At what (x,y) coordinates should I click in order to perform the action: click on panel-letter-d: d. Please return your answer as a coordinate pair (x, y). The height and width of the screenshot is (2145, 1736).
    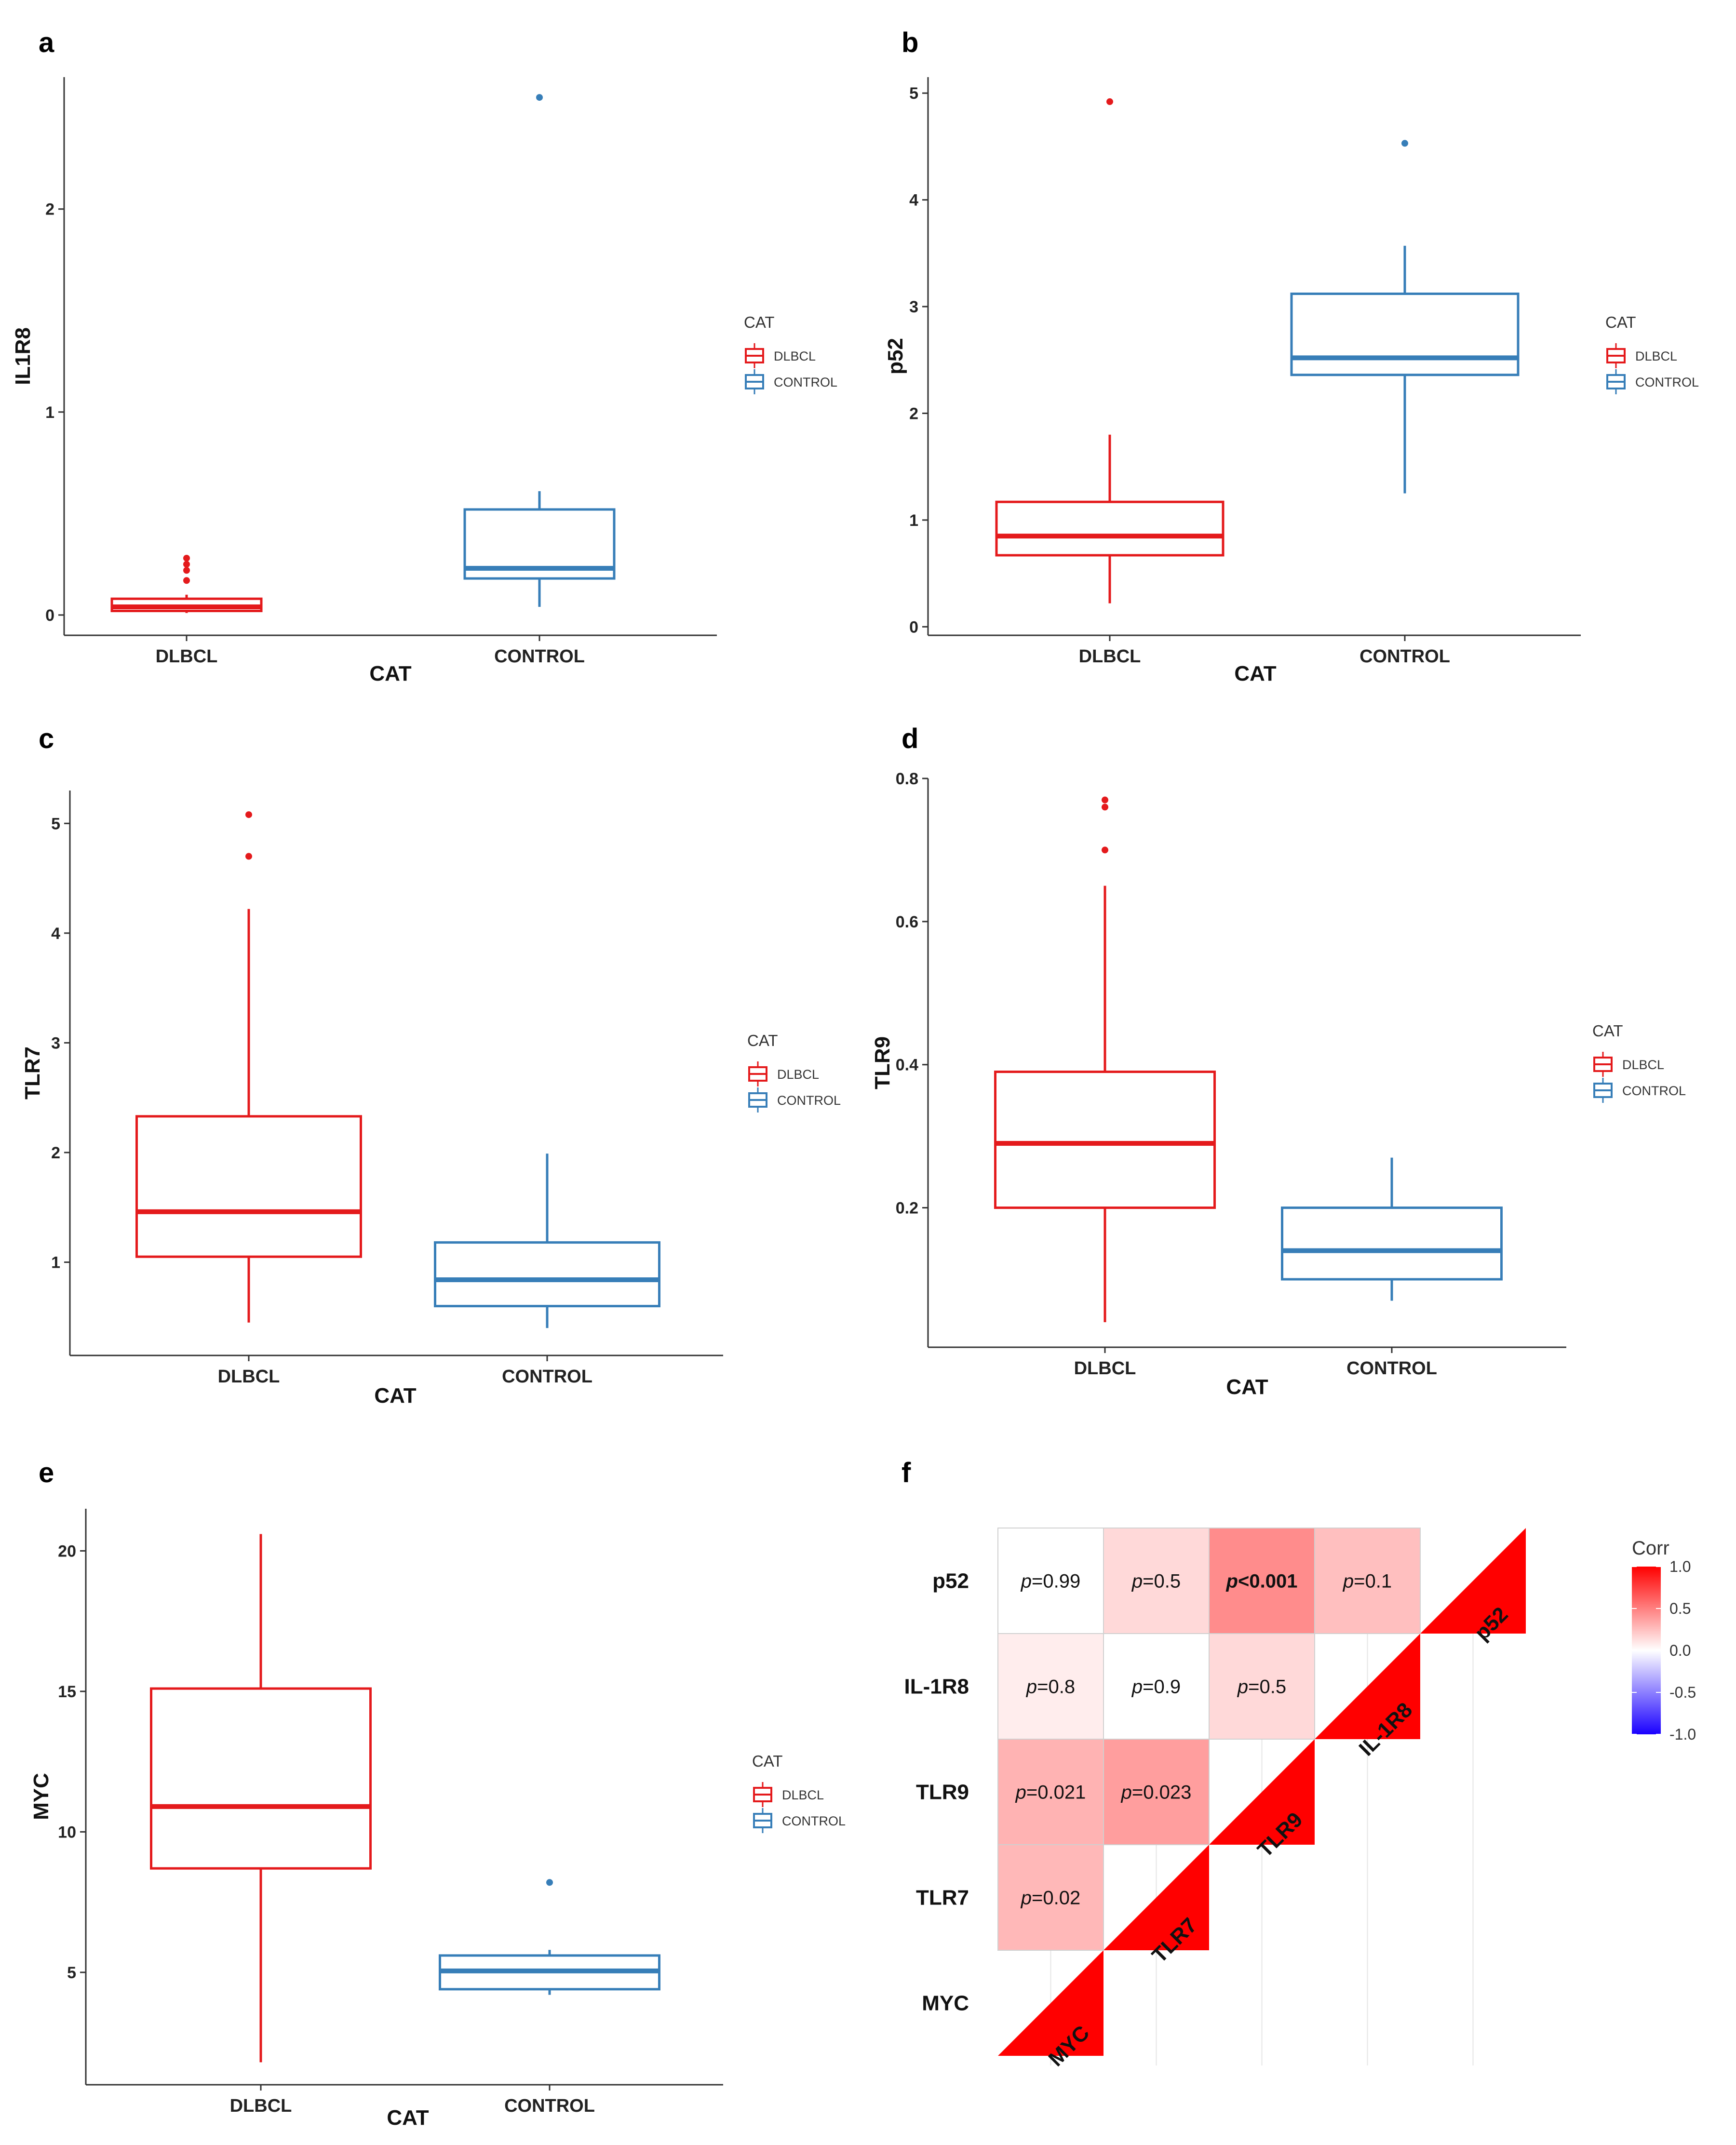
    Looking at the image, I should click on (910, 738).